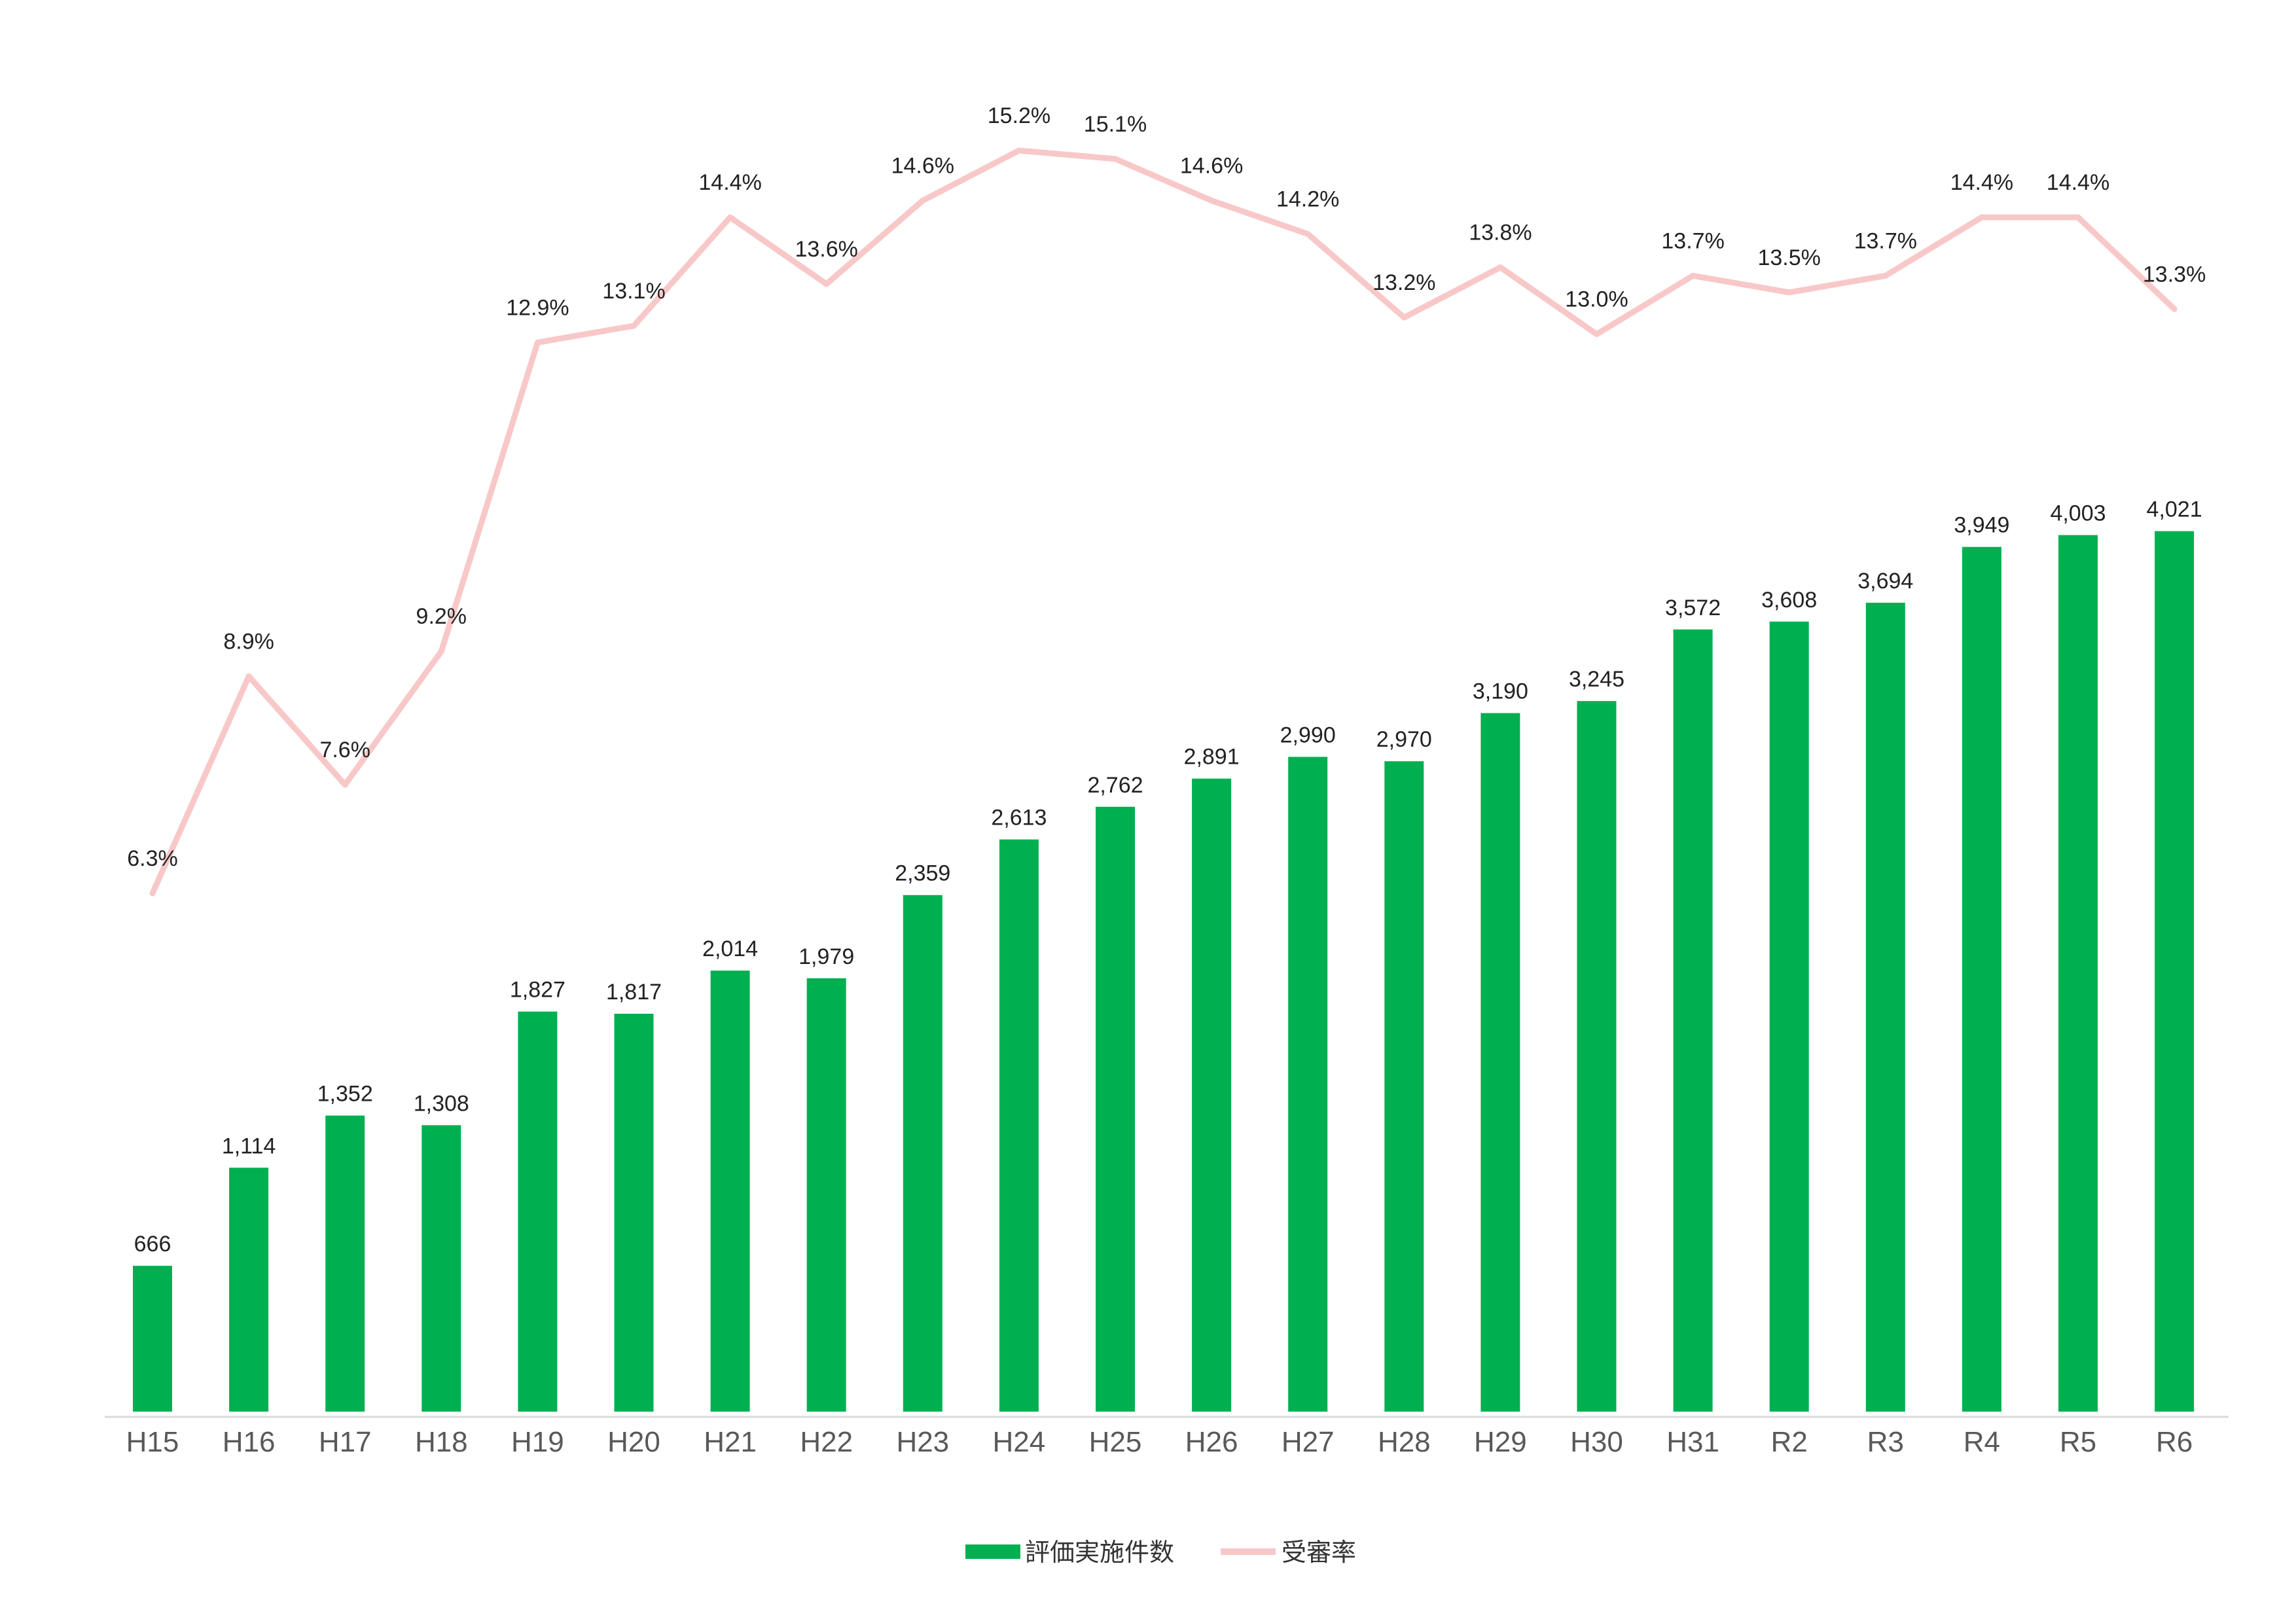  I want to click on bar-R3, so click(1885, 1008).